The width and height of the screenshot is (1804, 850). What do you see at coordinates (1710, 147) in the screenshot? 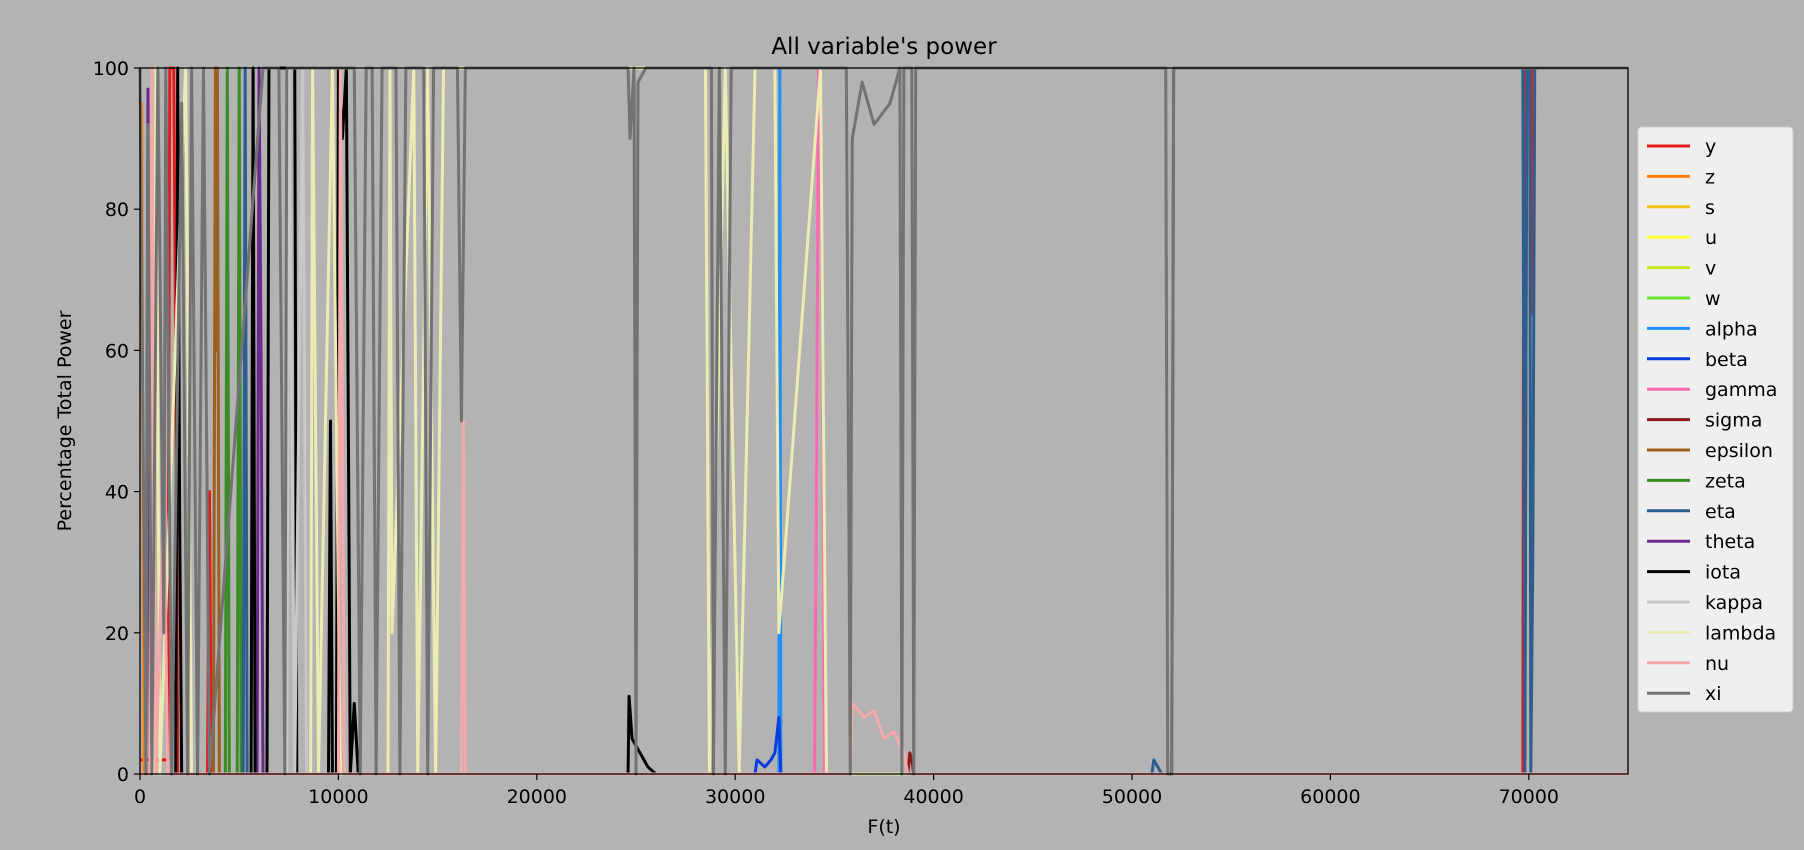
I see `legend-label-y: y` at bounding box center [1710, 147].